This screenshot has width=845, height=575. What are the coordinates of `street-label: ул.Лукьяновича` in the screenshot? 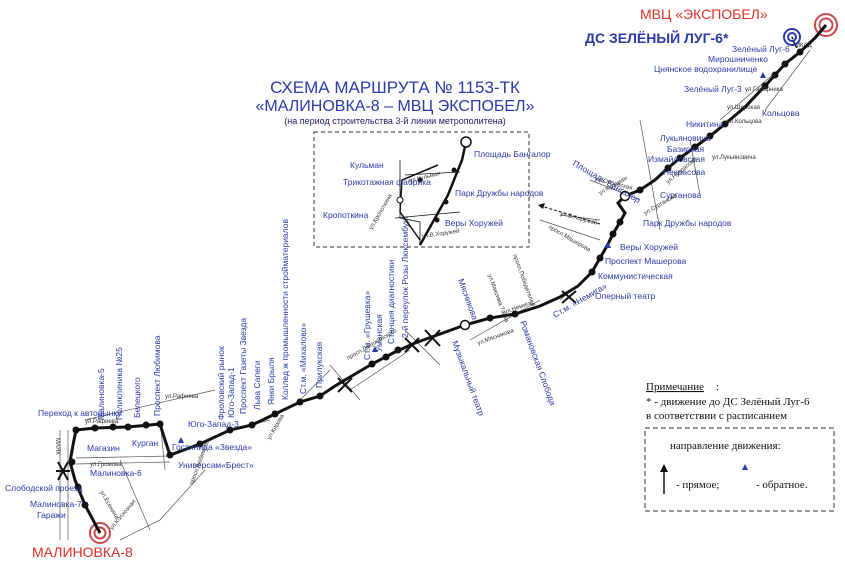 It's located at (734, 158).